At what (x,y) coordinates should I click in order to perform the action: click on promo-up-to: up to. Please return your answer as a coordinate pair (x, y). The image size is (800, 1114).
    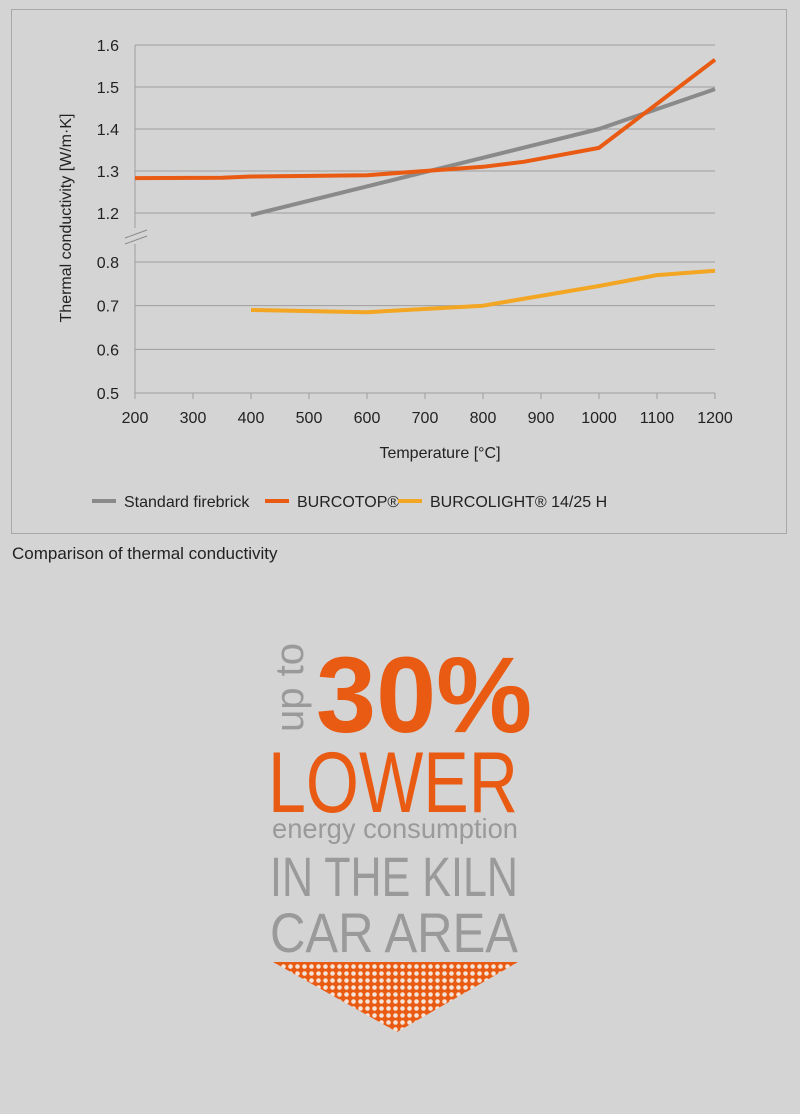
    Looking at the image, I should click on (290, 687).